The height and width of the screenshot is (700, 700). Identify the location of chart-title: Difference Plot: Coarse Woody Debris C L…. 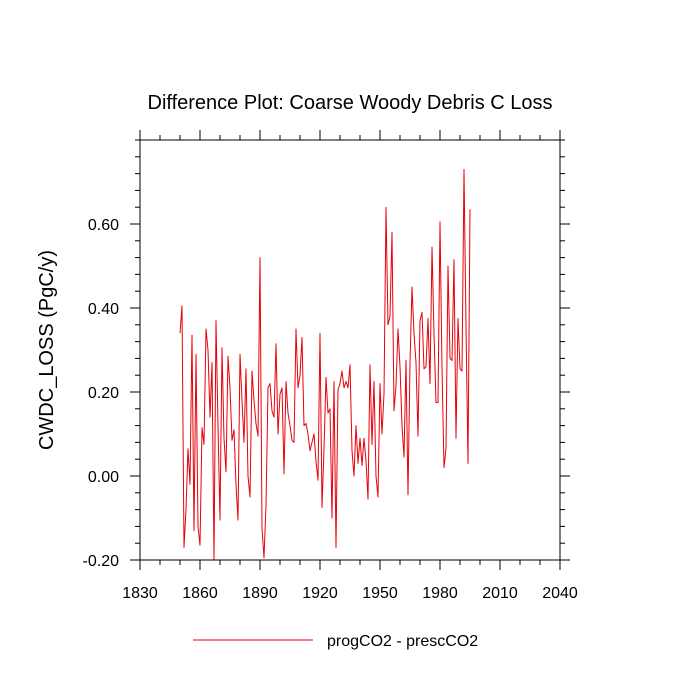
(350, 103).